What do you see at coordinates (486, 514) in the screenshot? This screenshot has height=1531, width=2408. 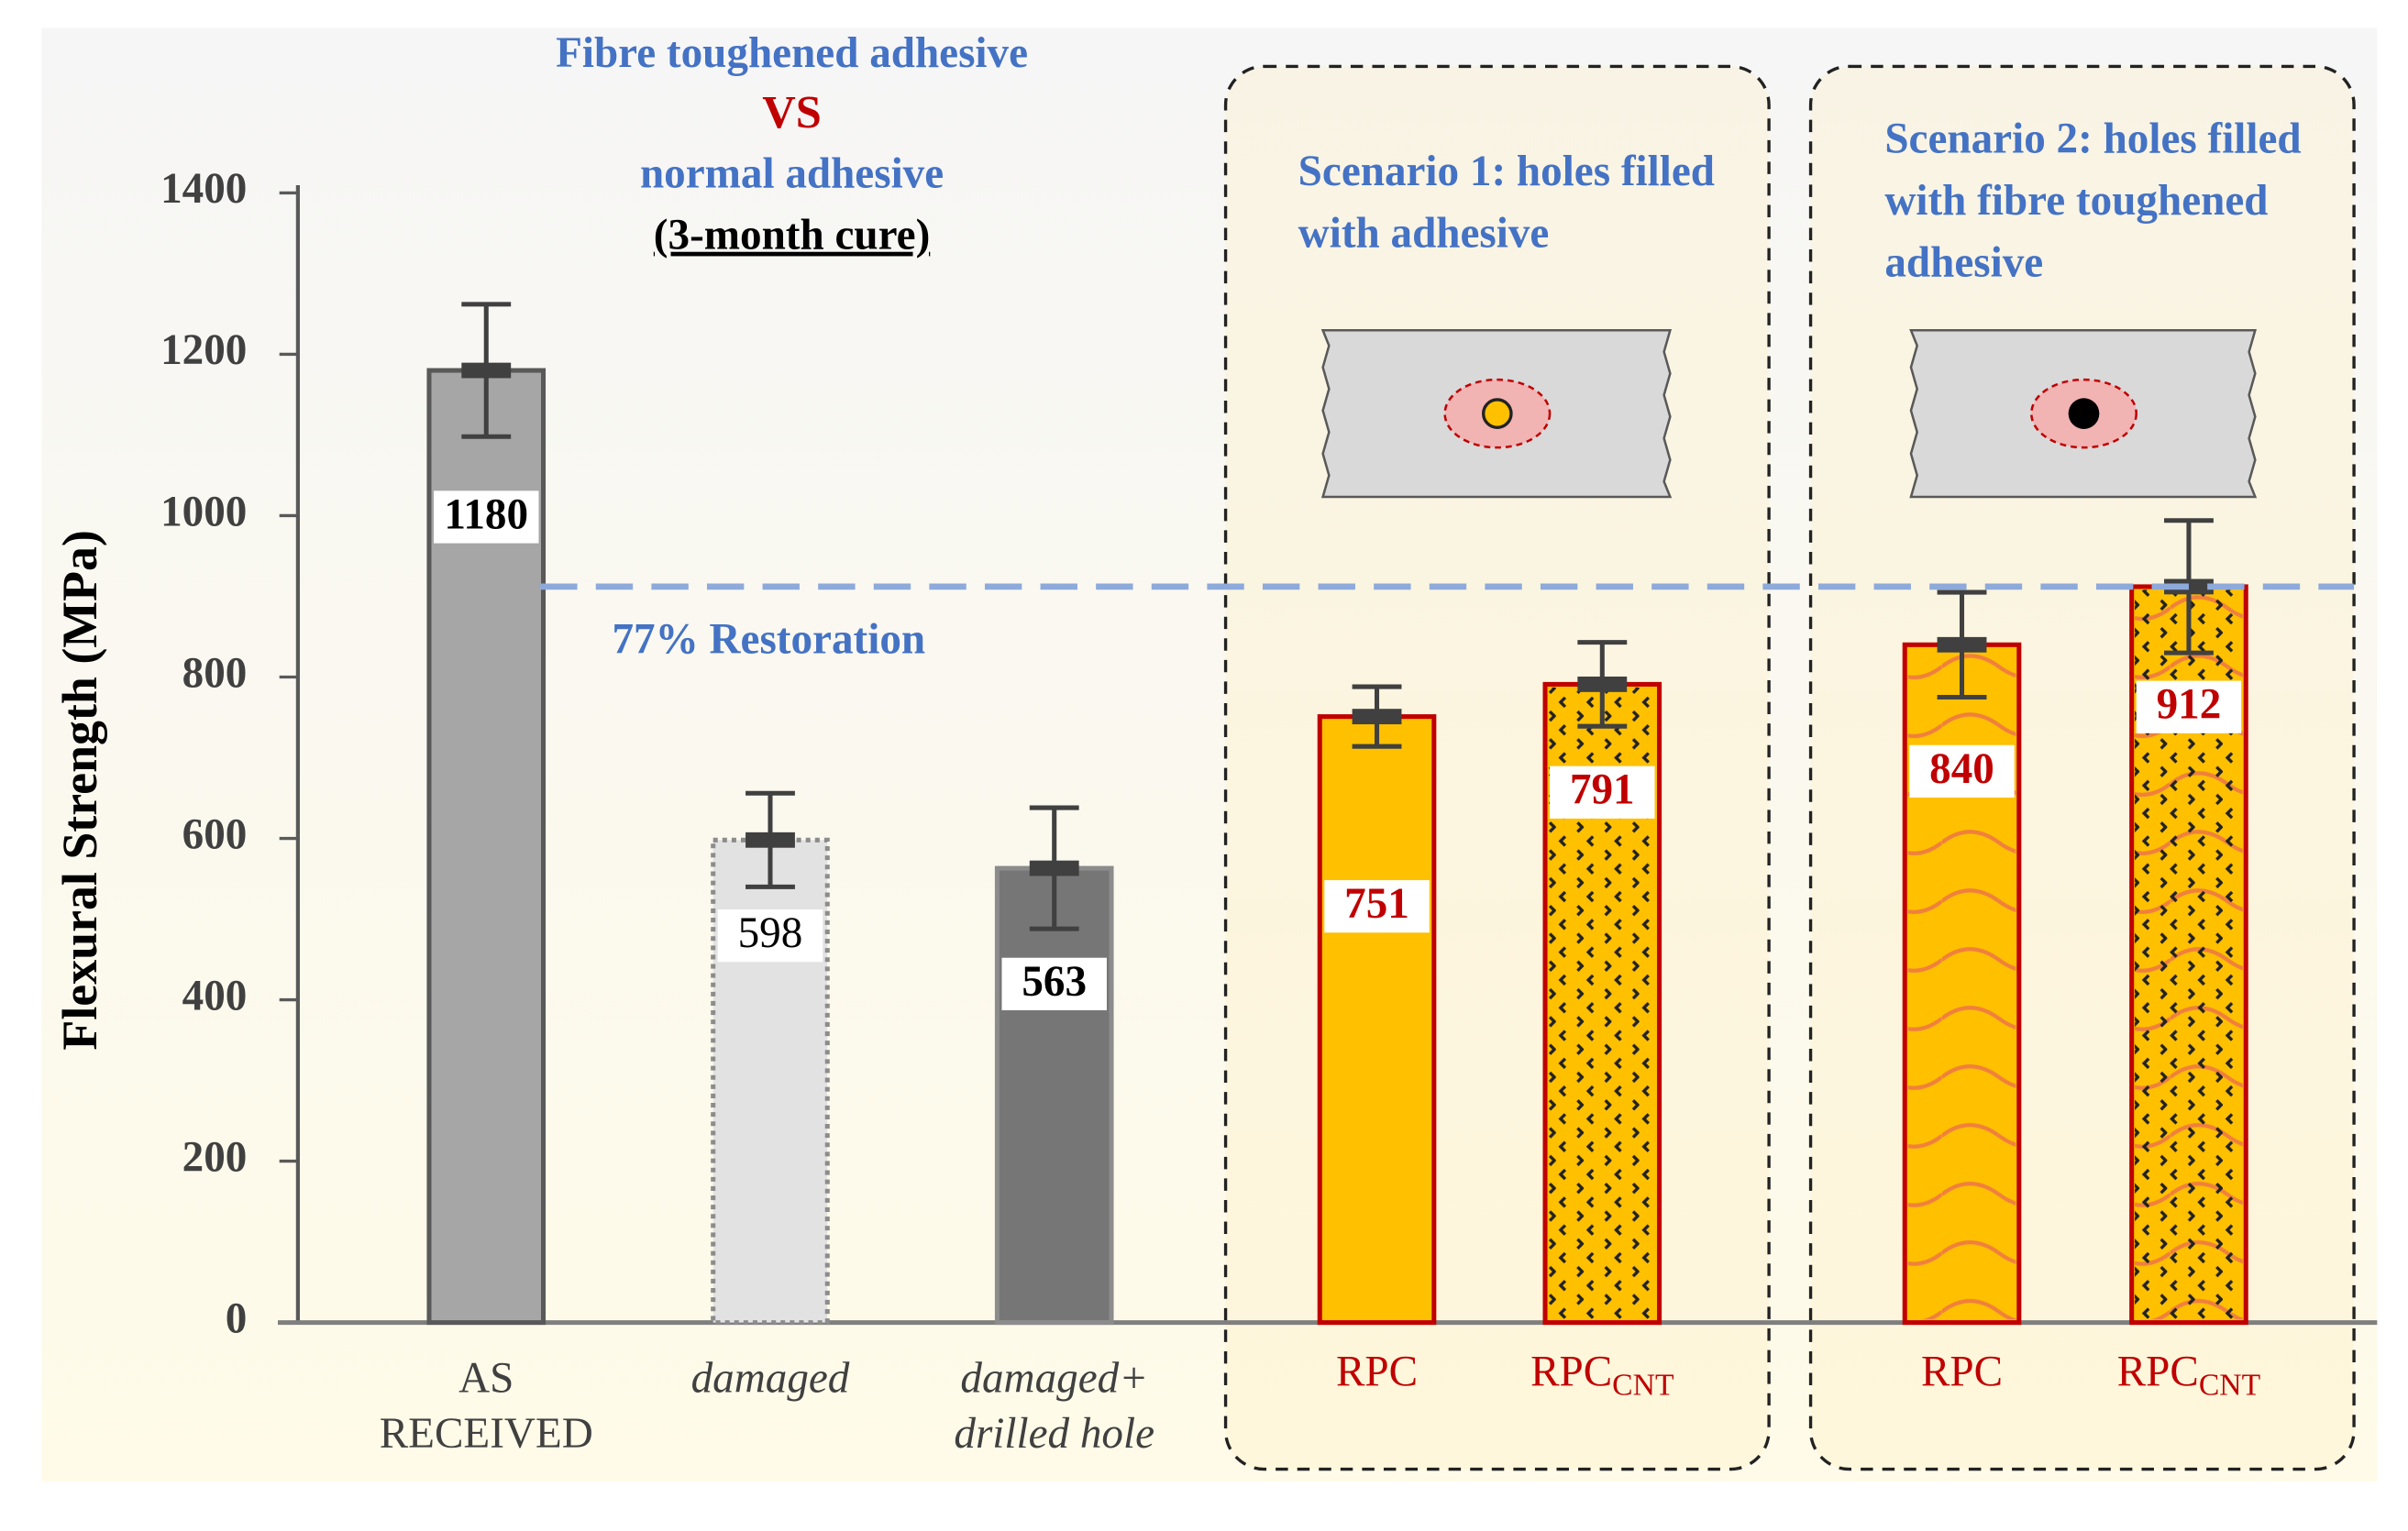 I see `value-label: 1180` at bounding box center [486, 514].